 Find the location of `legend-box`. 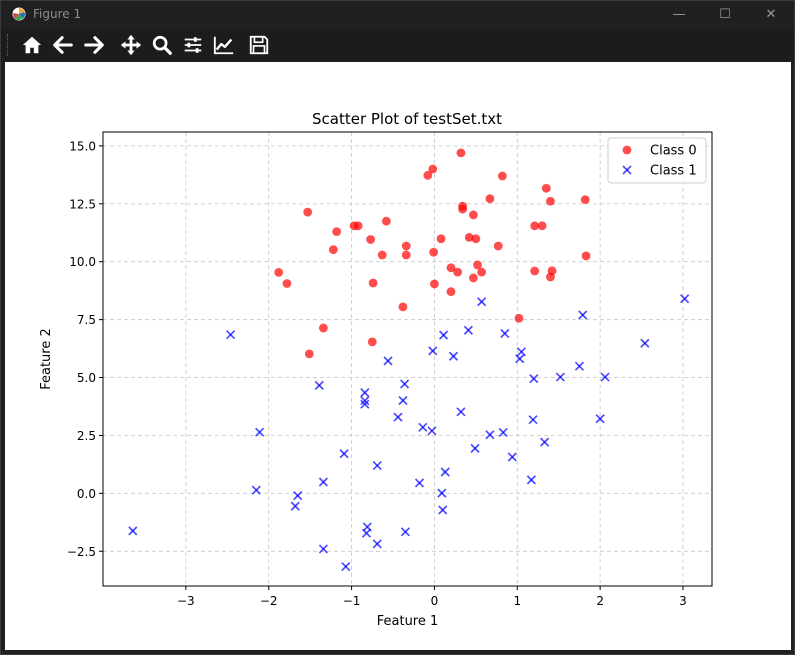

legend-box is located at coordinates (657, 160).